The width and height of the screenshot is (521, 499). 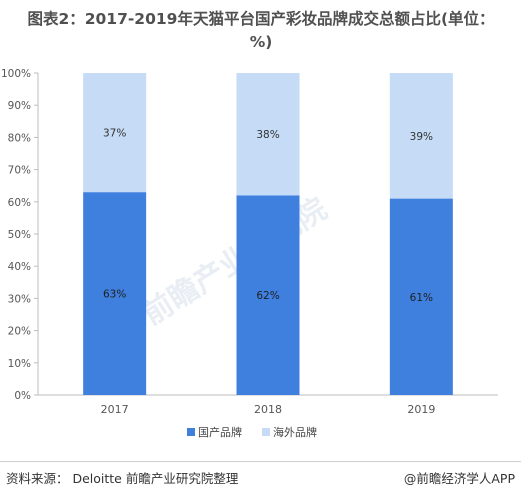 I want to click on legend-swatch-overseas, so click(x=266, y=432).